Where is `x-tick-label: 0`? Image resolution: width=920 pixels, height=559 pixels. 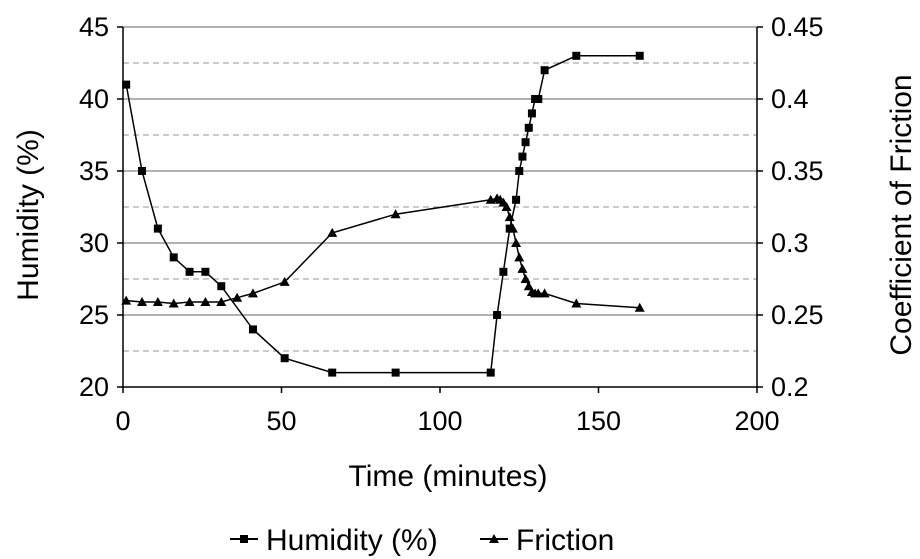
x-tick-label: 0 is located at coordinates (122, 421).